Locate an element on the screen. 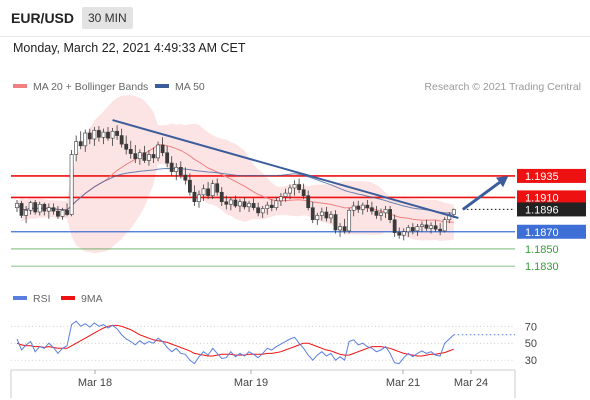  chart-header: EUR/USD 30 MIN is located at coordinates (295, 18).